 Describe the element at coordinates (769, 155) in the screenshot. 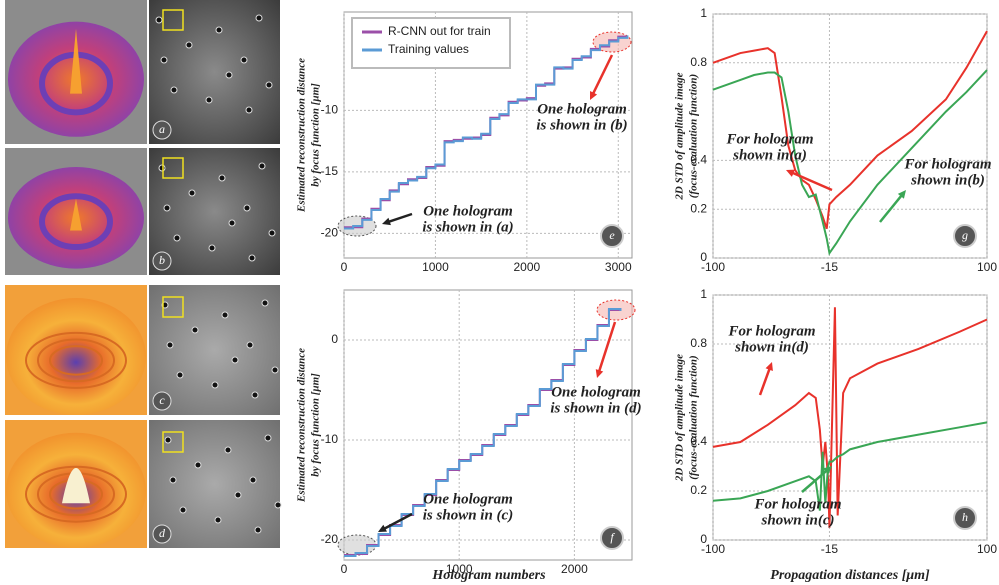

I see `annotation: shown in(a)` at that location.